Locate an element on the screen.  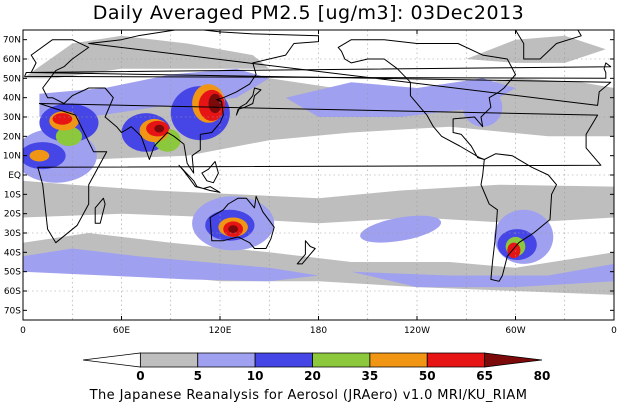
lat-tick-label: 10S is located at coordinates (12, 195).